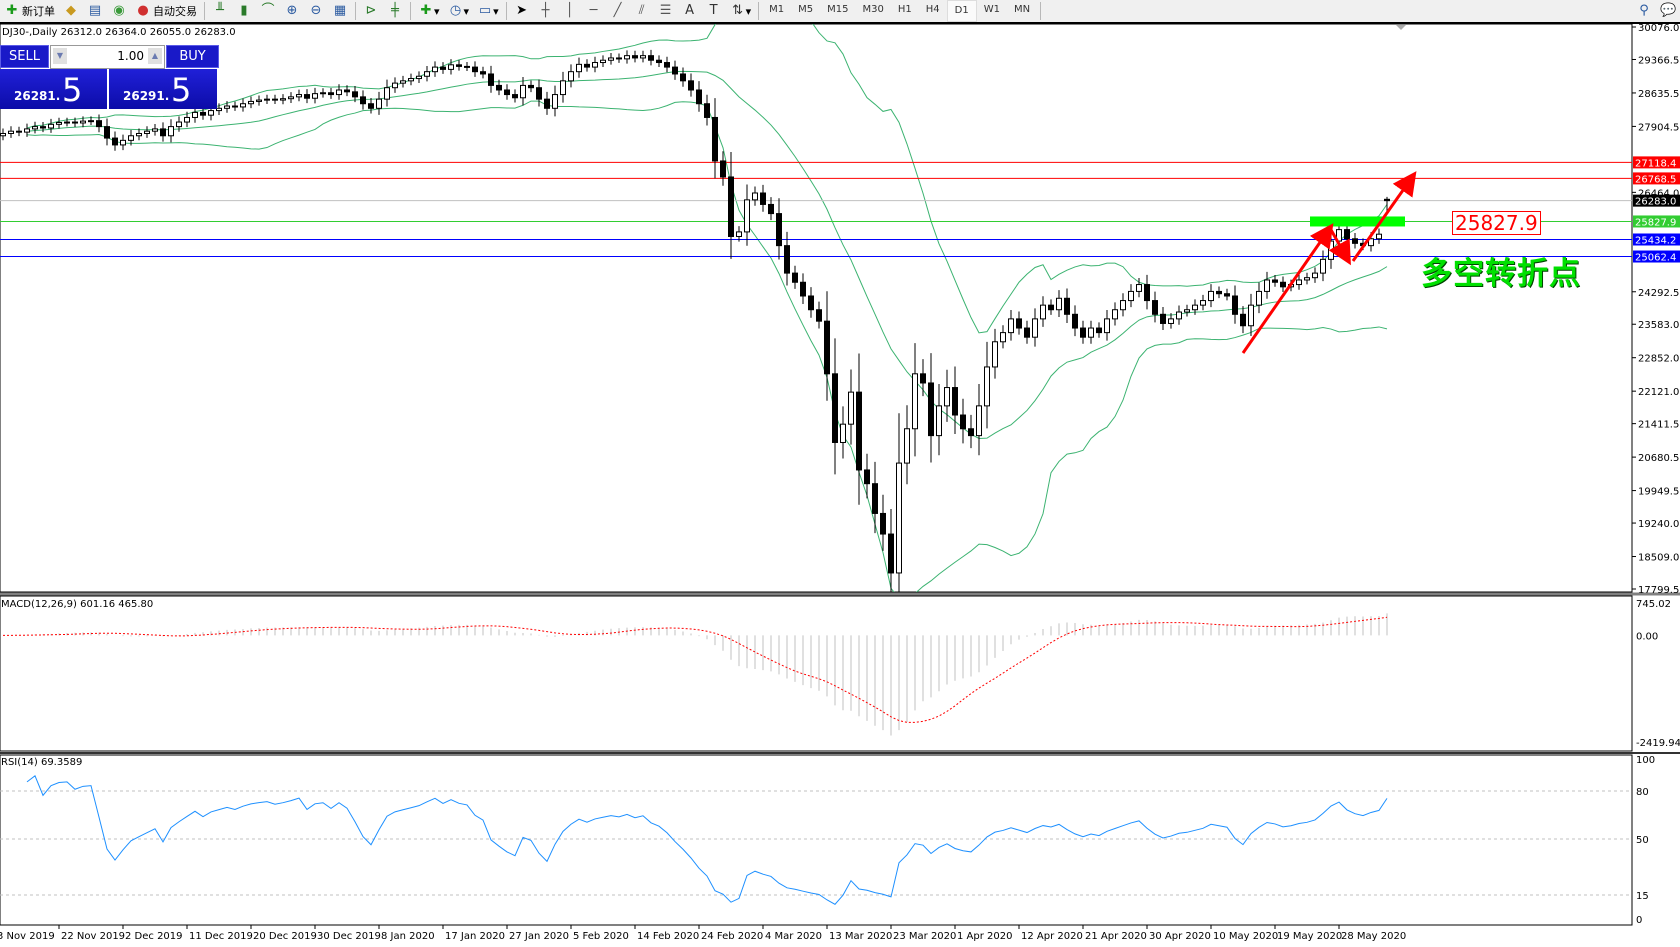 The width and height of the screenshot is (1680, 947). Describe the element at coordinates (192, 56) in the screenshot. I see `buy-button: BUY` at that location.